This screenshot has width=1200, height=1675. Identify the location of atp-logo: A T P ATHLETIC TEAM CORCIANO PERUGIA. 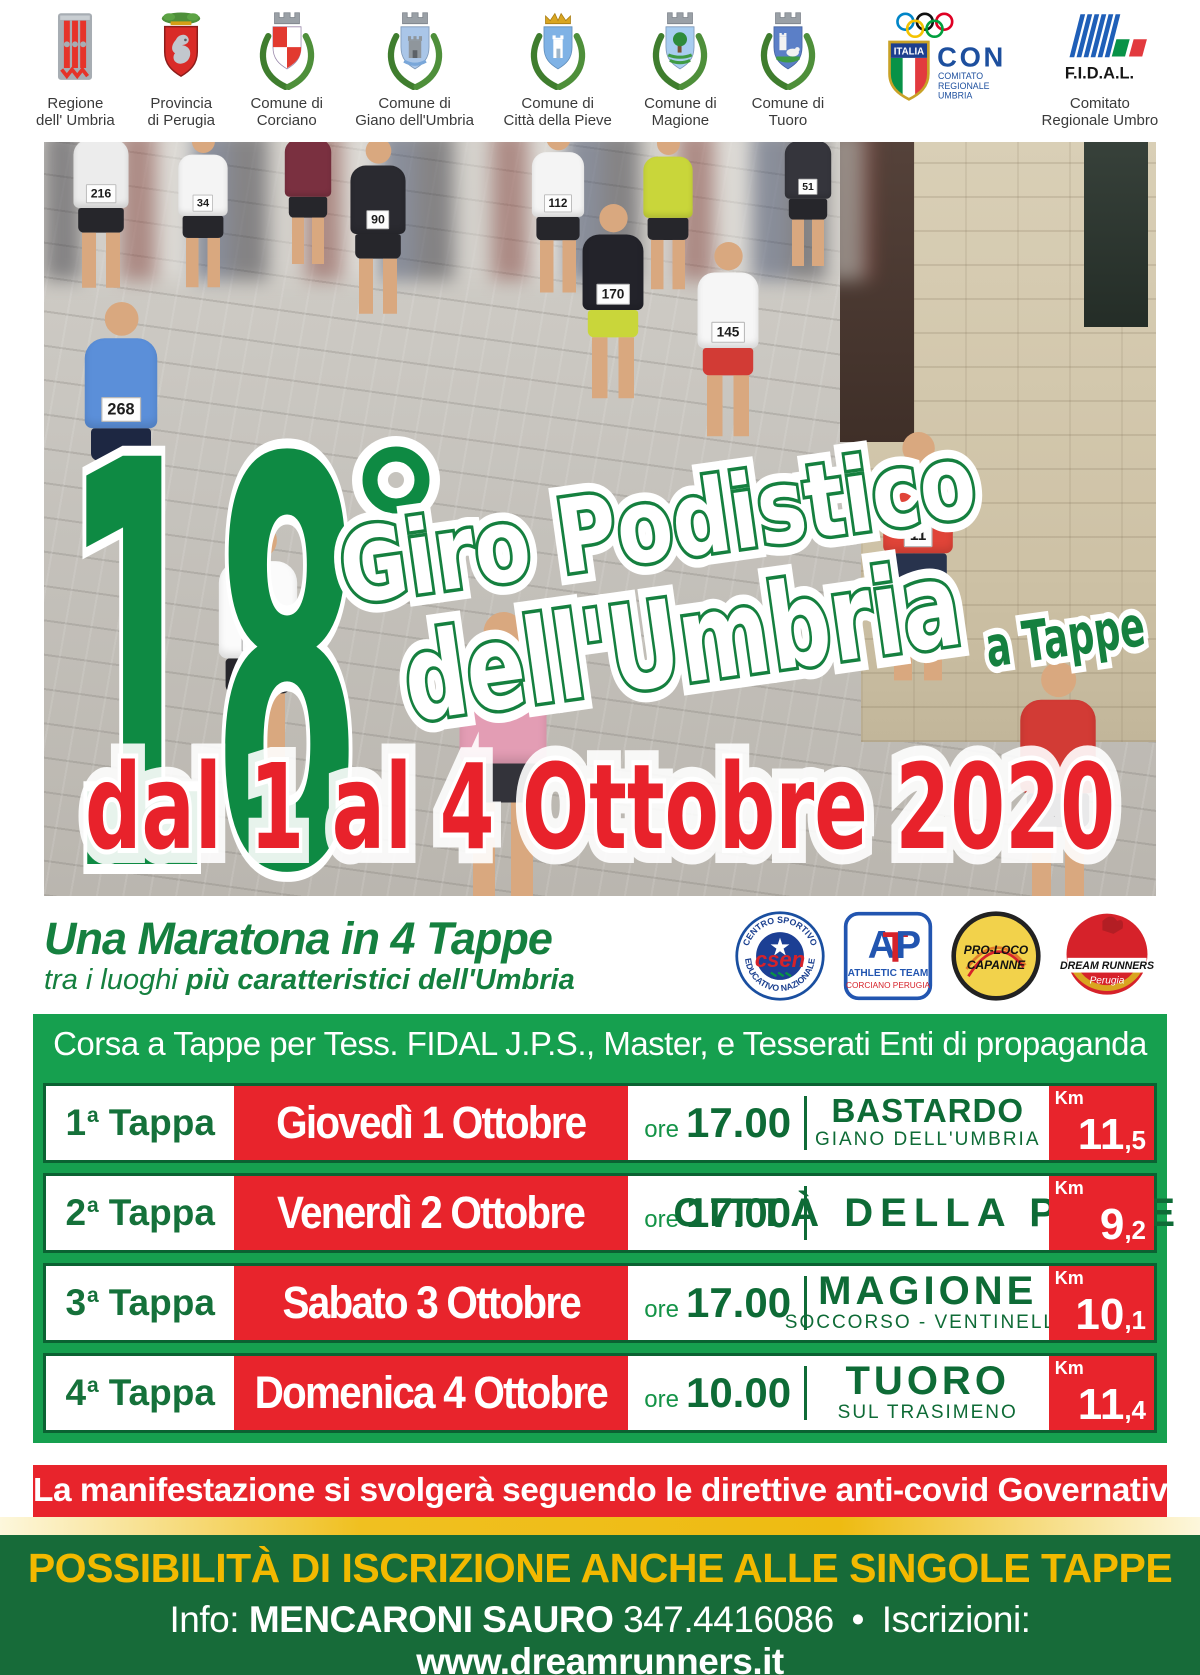
(888, 956).